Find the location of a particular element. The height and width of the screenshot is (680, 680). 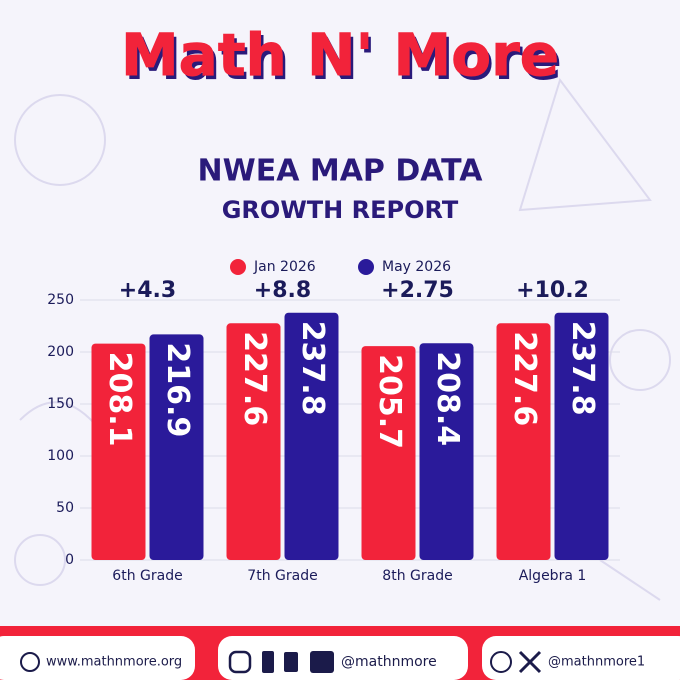

legend-label: Jan 2026 is located at coordinates (284, 267).